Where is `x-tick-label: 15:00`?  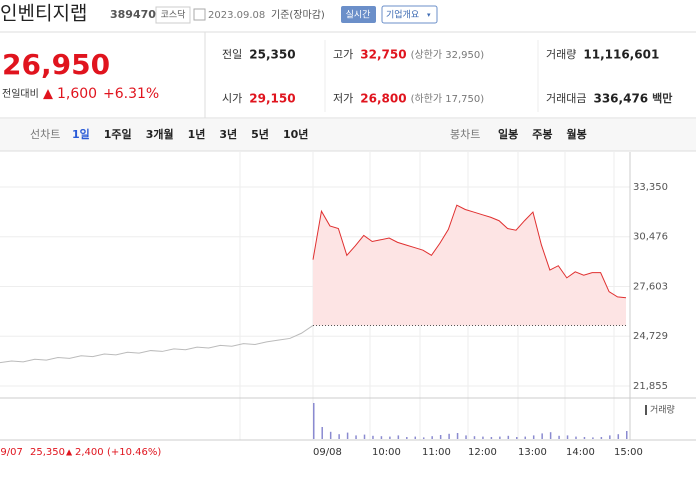
x-tick-label: 15:00 is located at coordinates (628, 452).